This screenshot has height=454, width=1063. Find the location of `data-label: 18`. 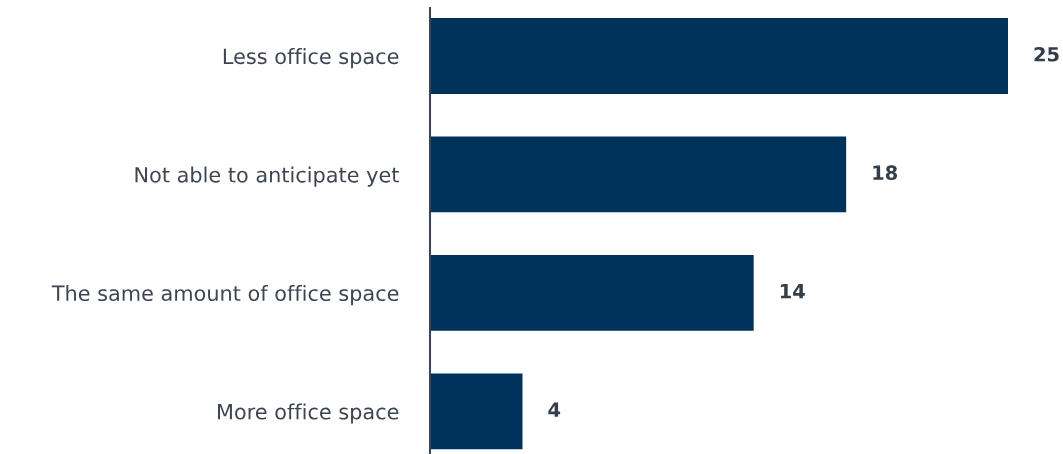

data-label: 18 is located at coordinates (885, 173).